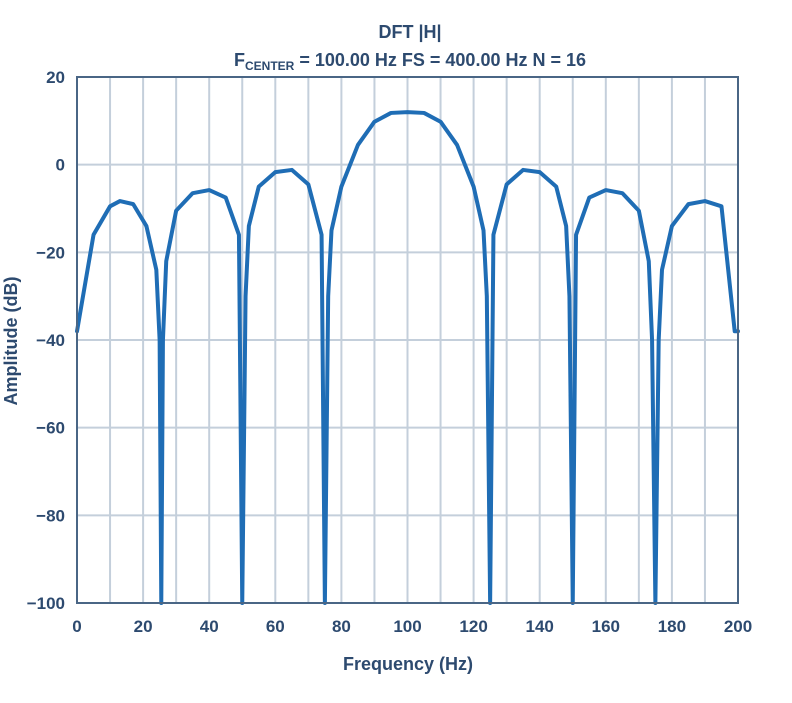  Describe the element at coordinates (76, 626) in the screenshot. I see `x-tick-label: 0` at that location.